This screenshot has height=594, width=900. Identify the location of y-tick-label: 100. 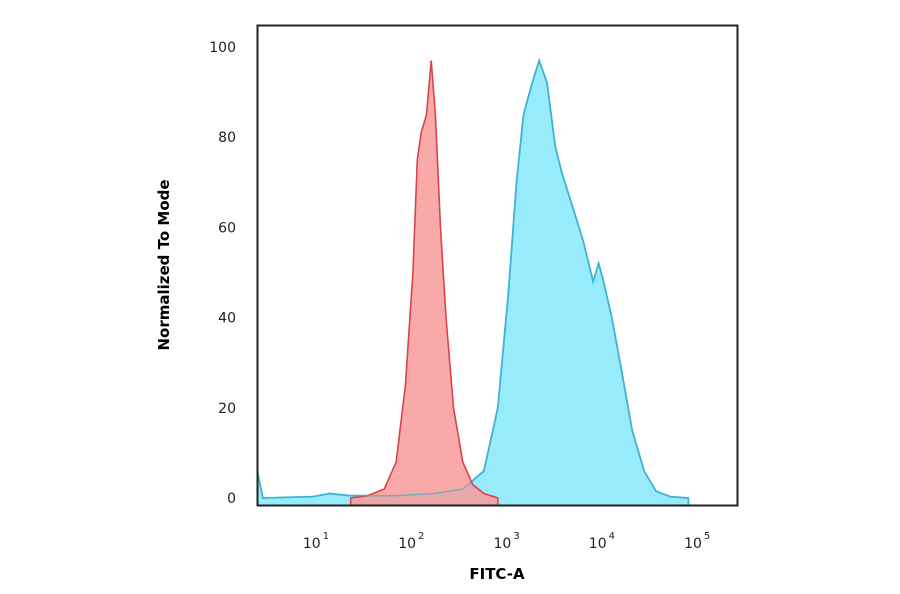
(222, 48).